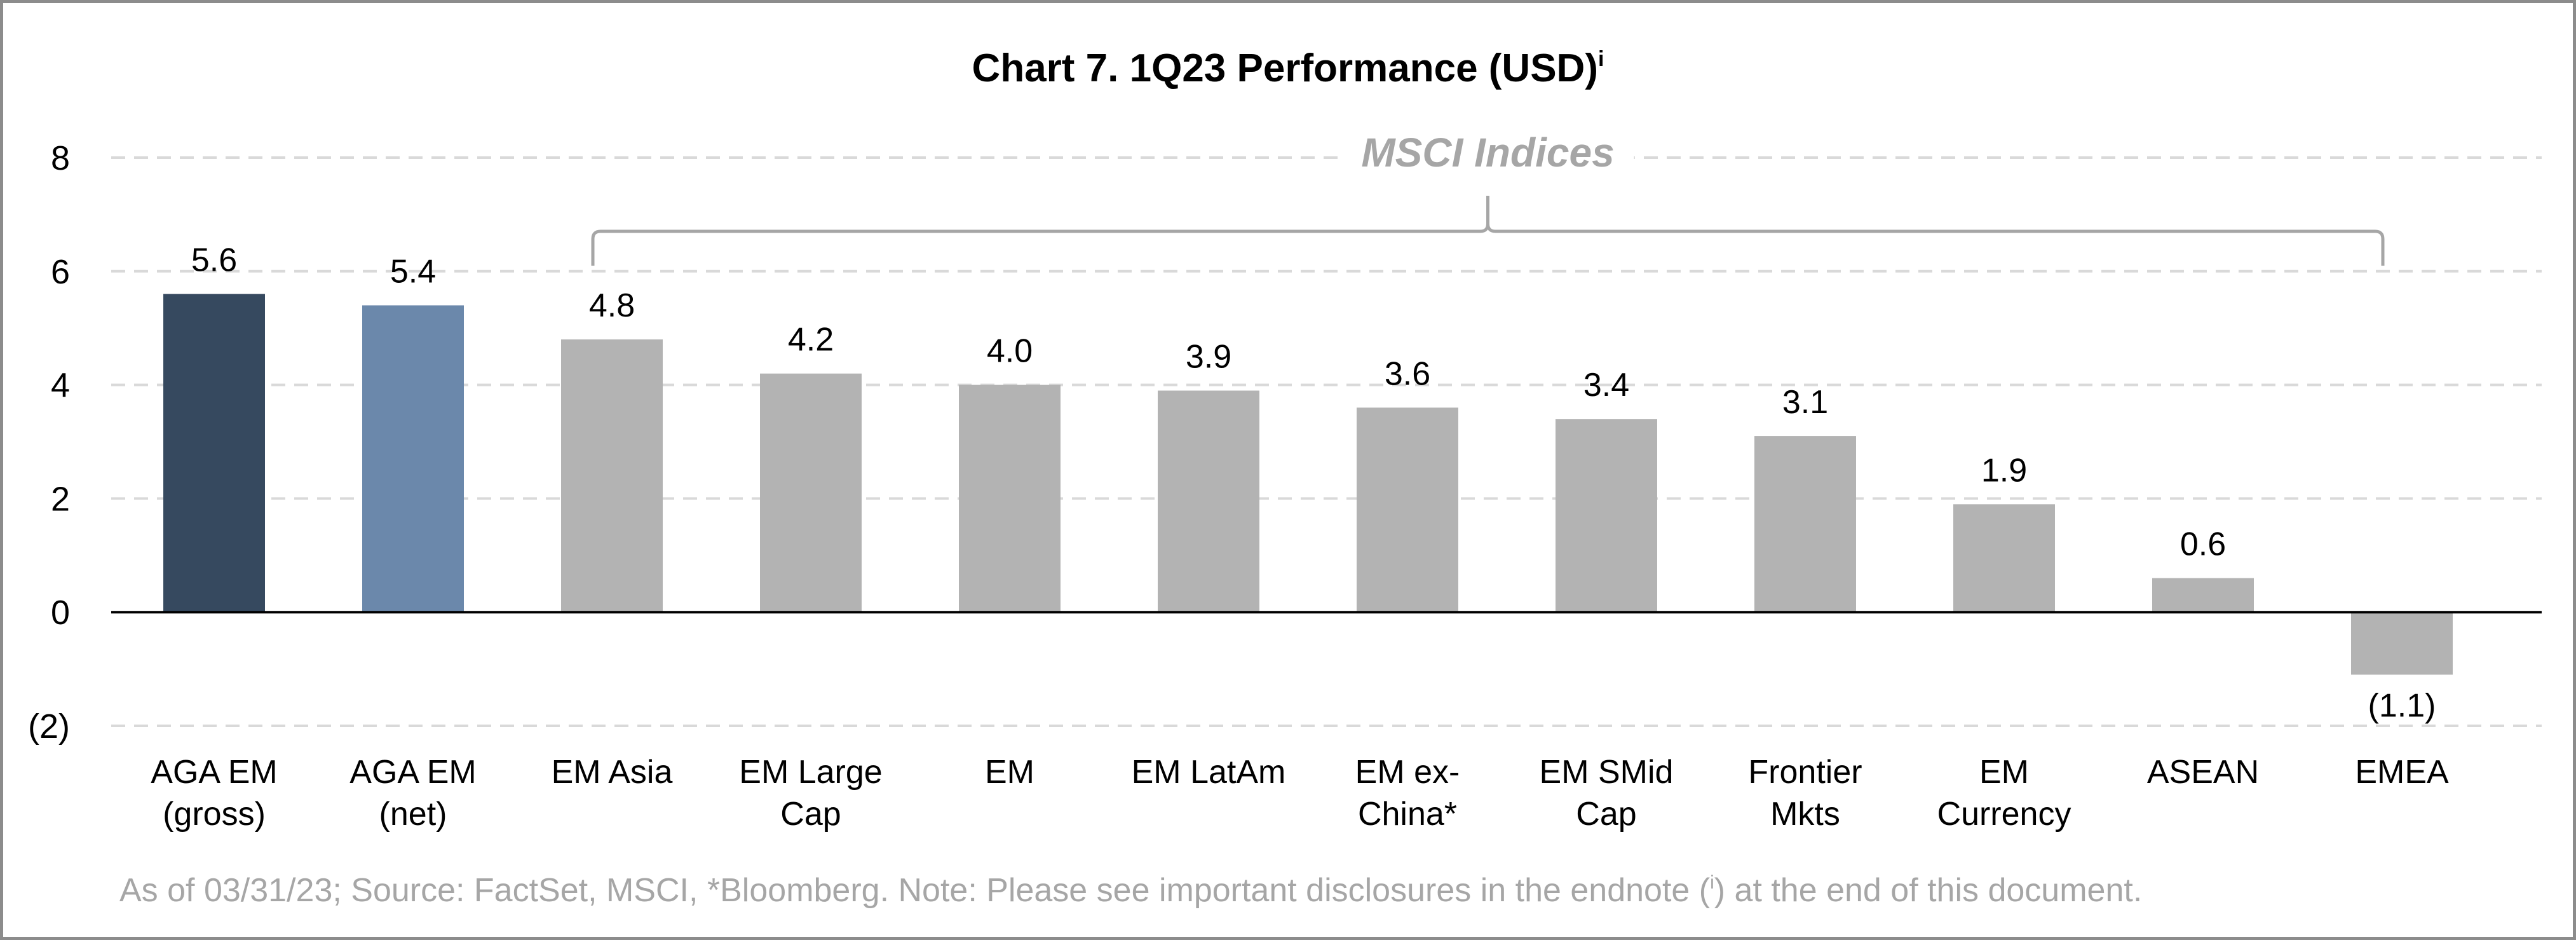 Image resolution: width=2576 pixels, height=940 pixels. What do you see at coordinates (1929, 891) in the screenshot?
I see `footnote-text-after: ) at the end of this document.` at bounding box center [1929, 891].